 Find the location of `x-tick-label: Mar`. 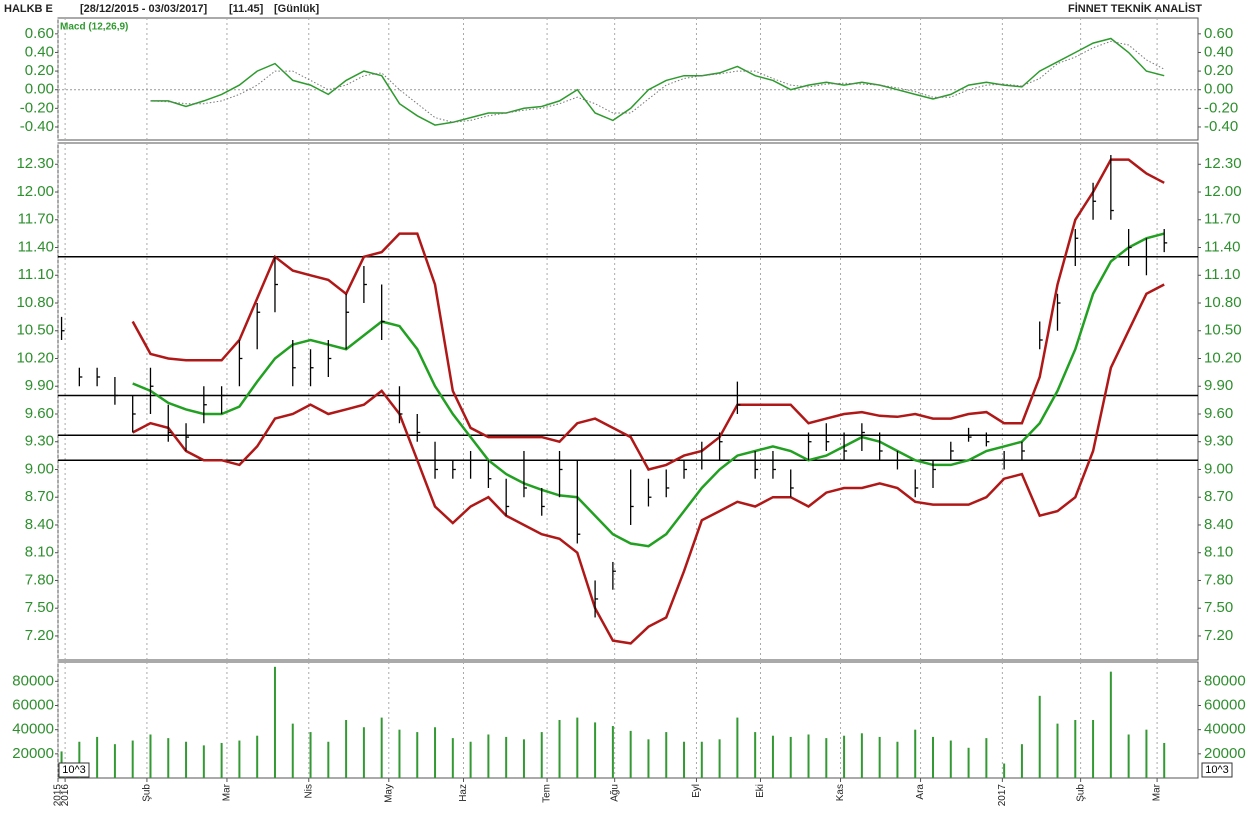

x-tick-label: Mar is located at coordinates (227, 792).